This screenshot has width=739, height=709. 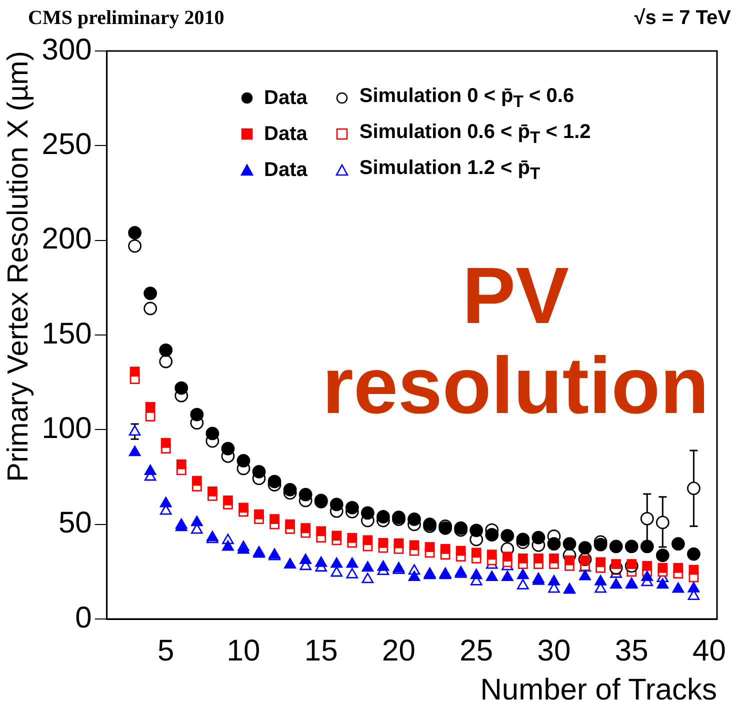 What do you see at coordinates (67, 333) in the screenshot?
I see `y-tick-label: 150` at bounding box center [67, 333].